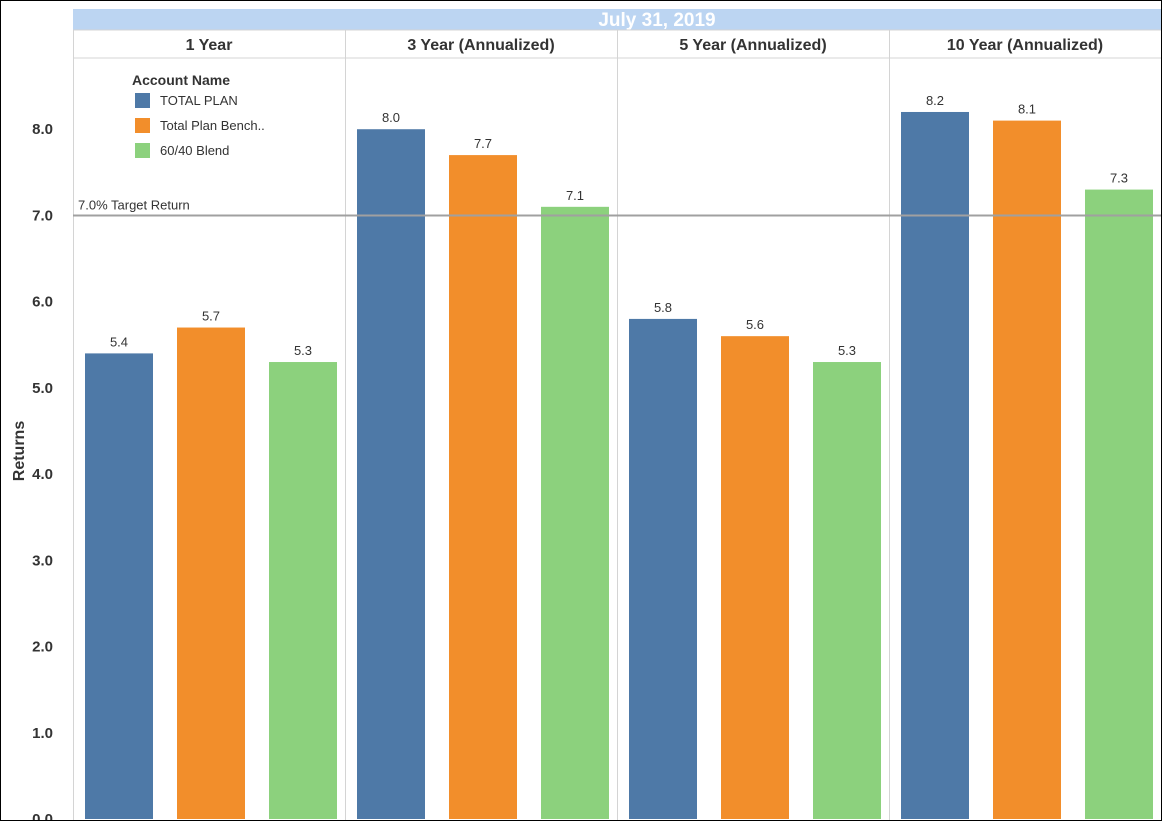  What do you see at coordinates (42, 647) in the screenshot?
I see `y-tick-label: 2.0` at bounding box center [42, 647].